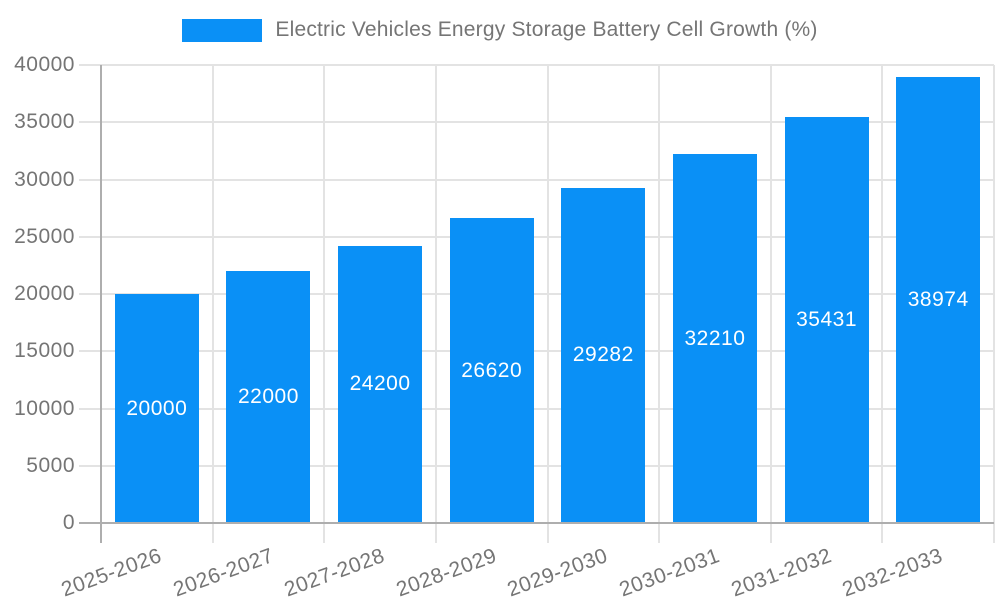  I want to click on bar-value-label: 26620, so click(492, 370).